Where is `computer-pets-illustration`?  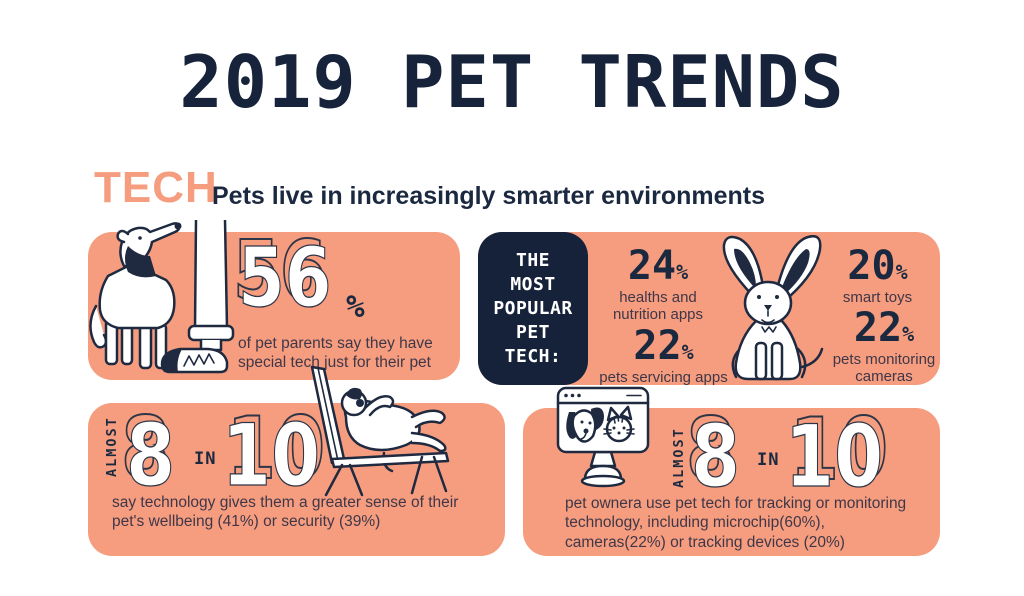 computer-pets-illustration is located at coordinates (603, 437).